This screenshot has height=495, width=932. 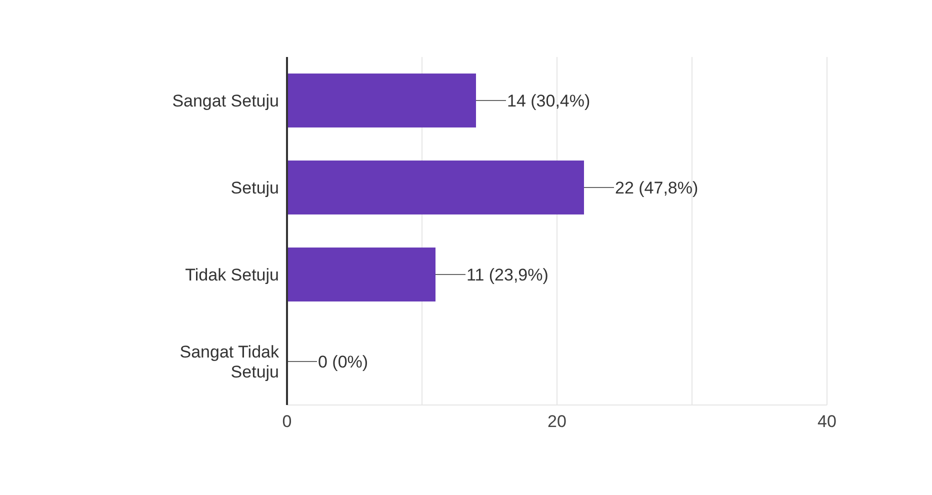 What do you see at coordinates (232, 274) in the screenshot?
I see `y-tick-label: Tidak Setuju` at bounding box center [232, 274].